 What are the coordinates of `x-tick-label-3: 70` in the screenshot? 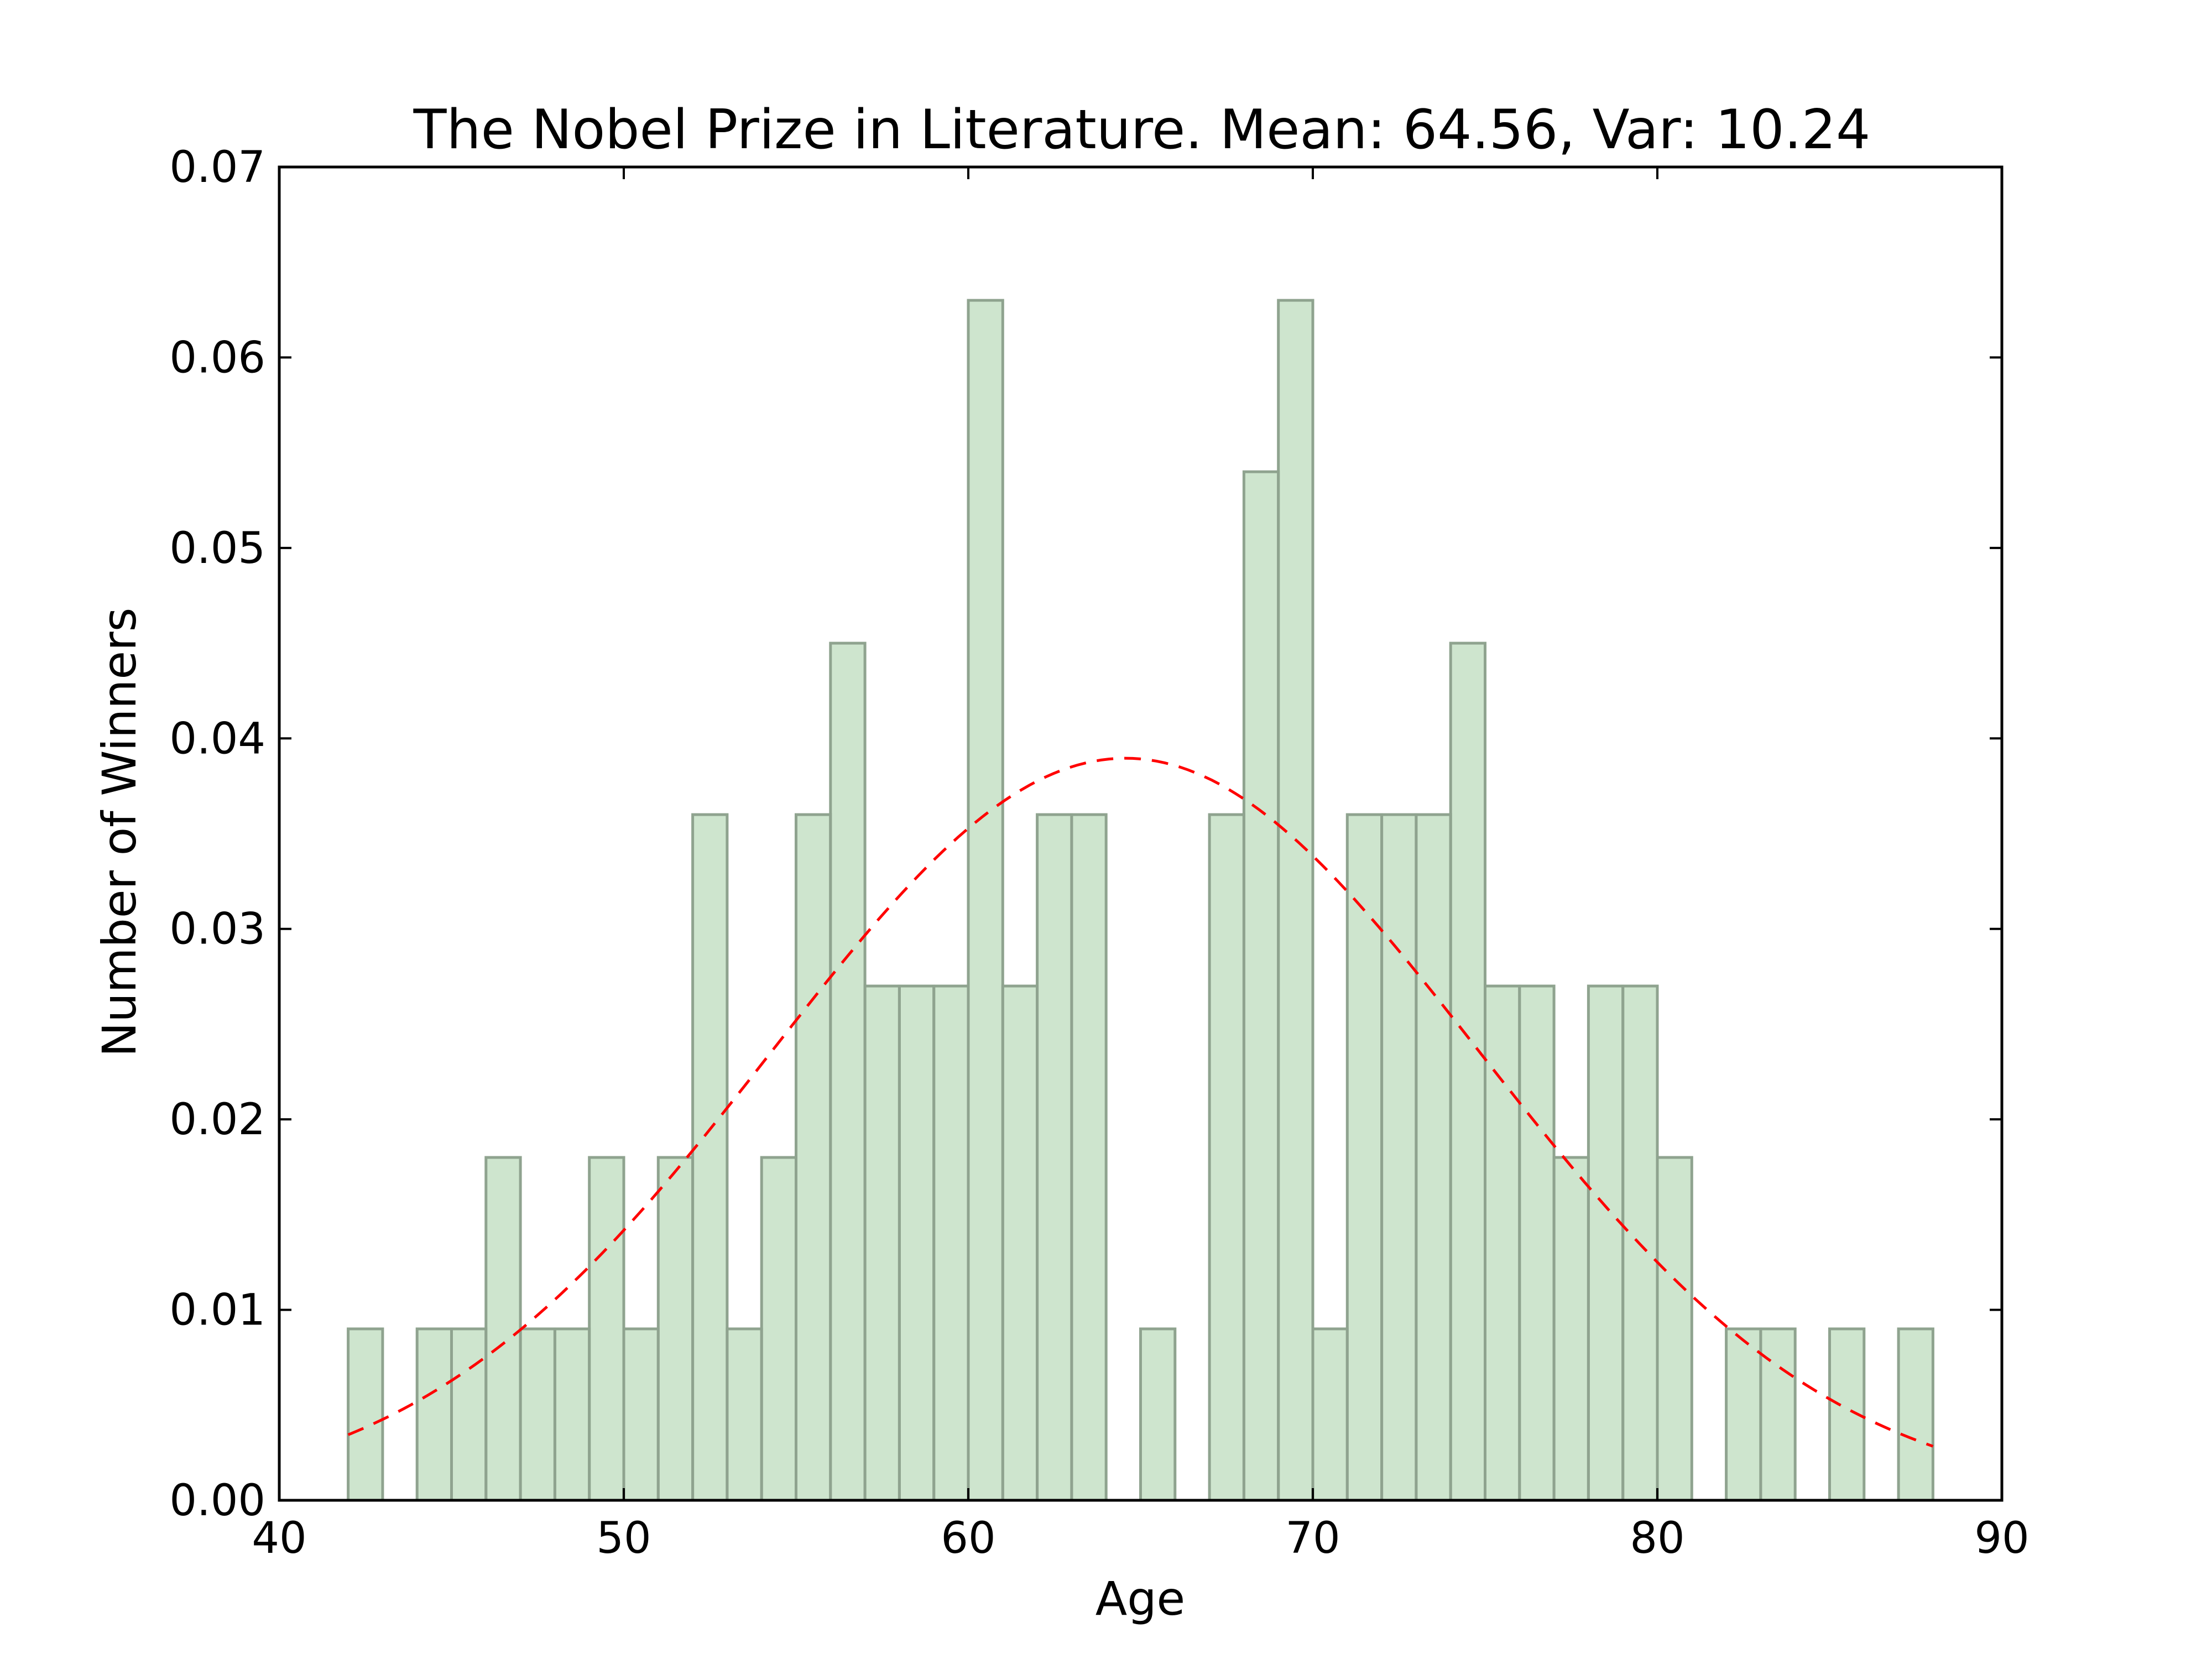 It's located at (1313, 1539).